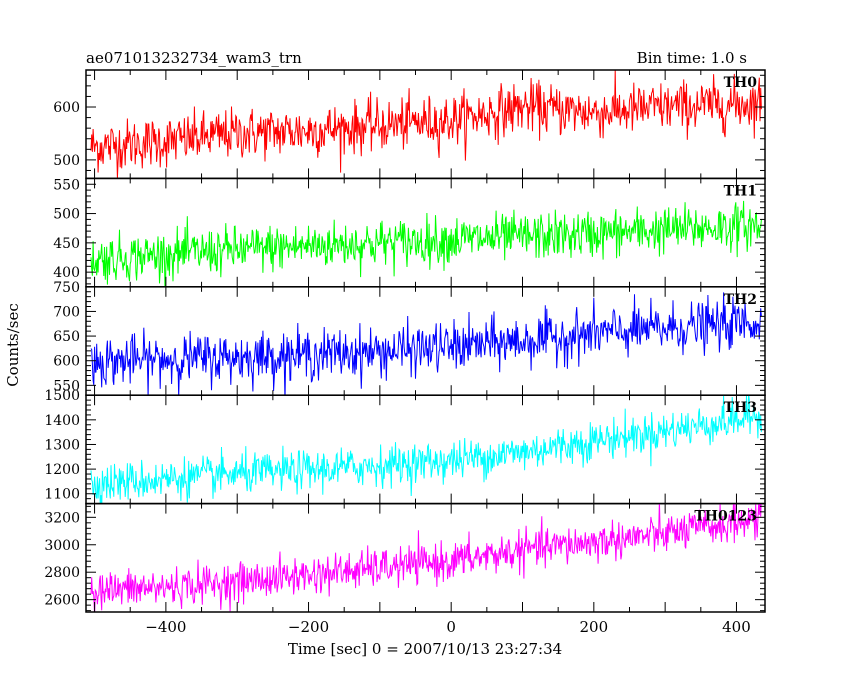 Image resolution: width=850 pixels, height=680 pixels. Describe the element at coordinates (62, 495) in the screenshot. I see `y-tick-label: 1100` at that location.